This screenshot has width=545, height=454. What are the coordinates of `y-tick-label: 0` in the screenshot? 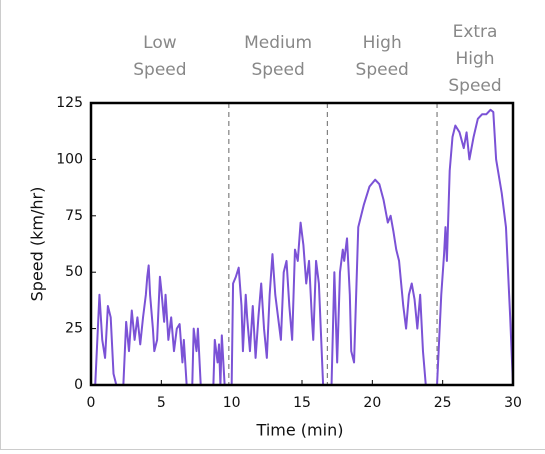 It's located at (78, 385).